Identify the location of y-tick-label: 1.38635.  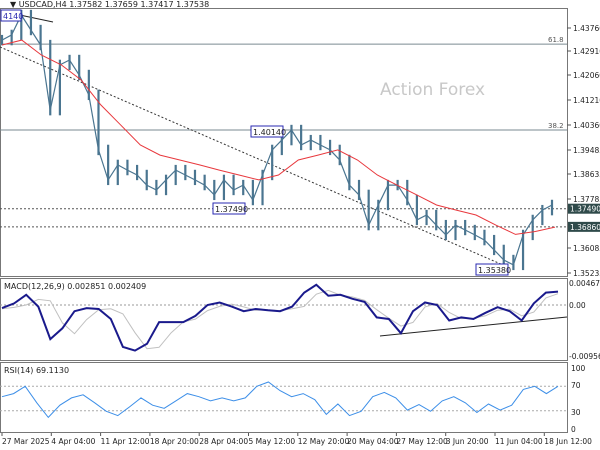
(586, 174).